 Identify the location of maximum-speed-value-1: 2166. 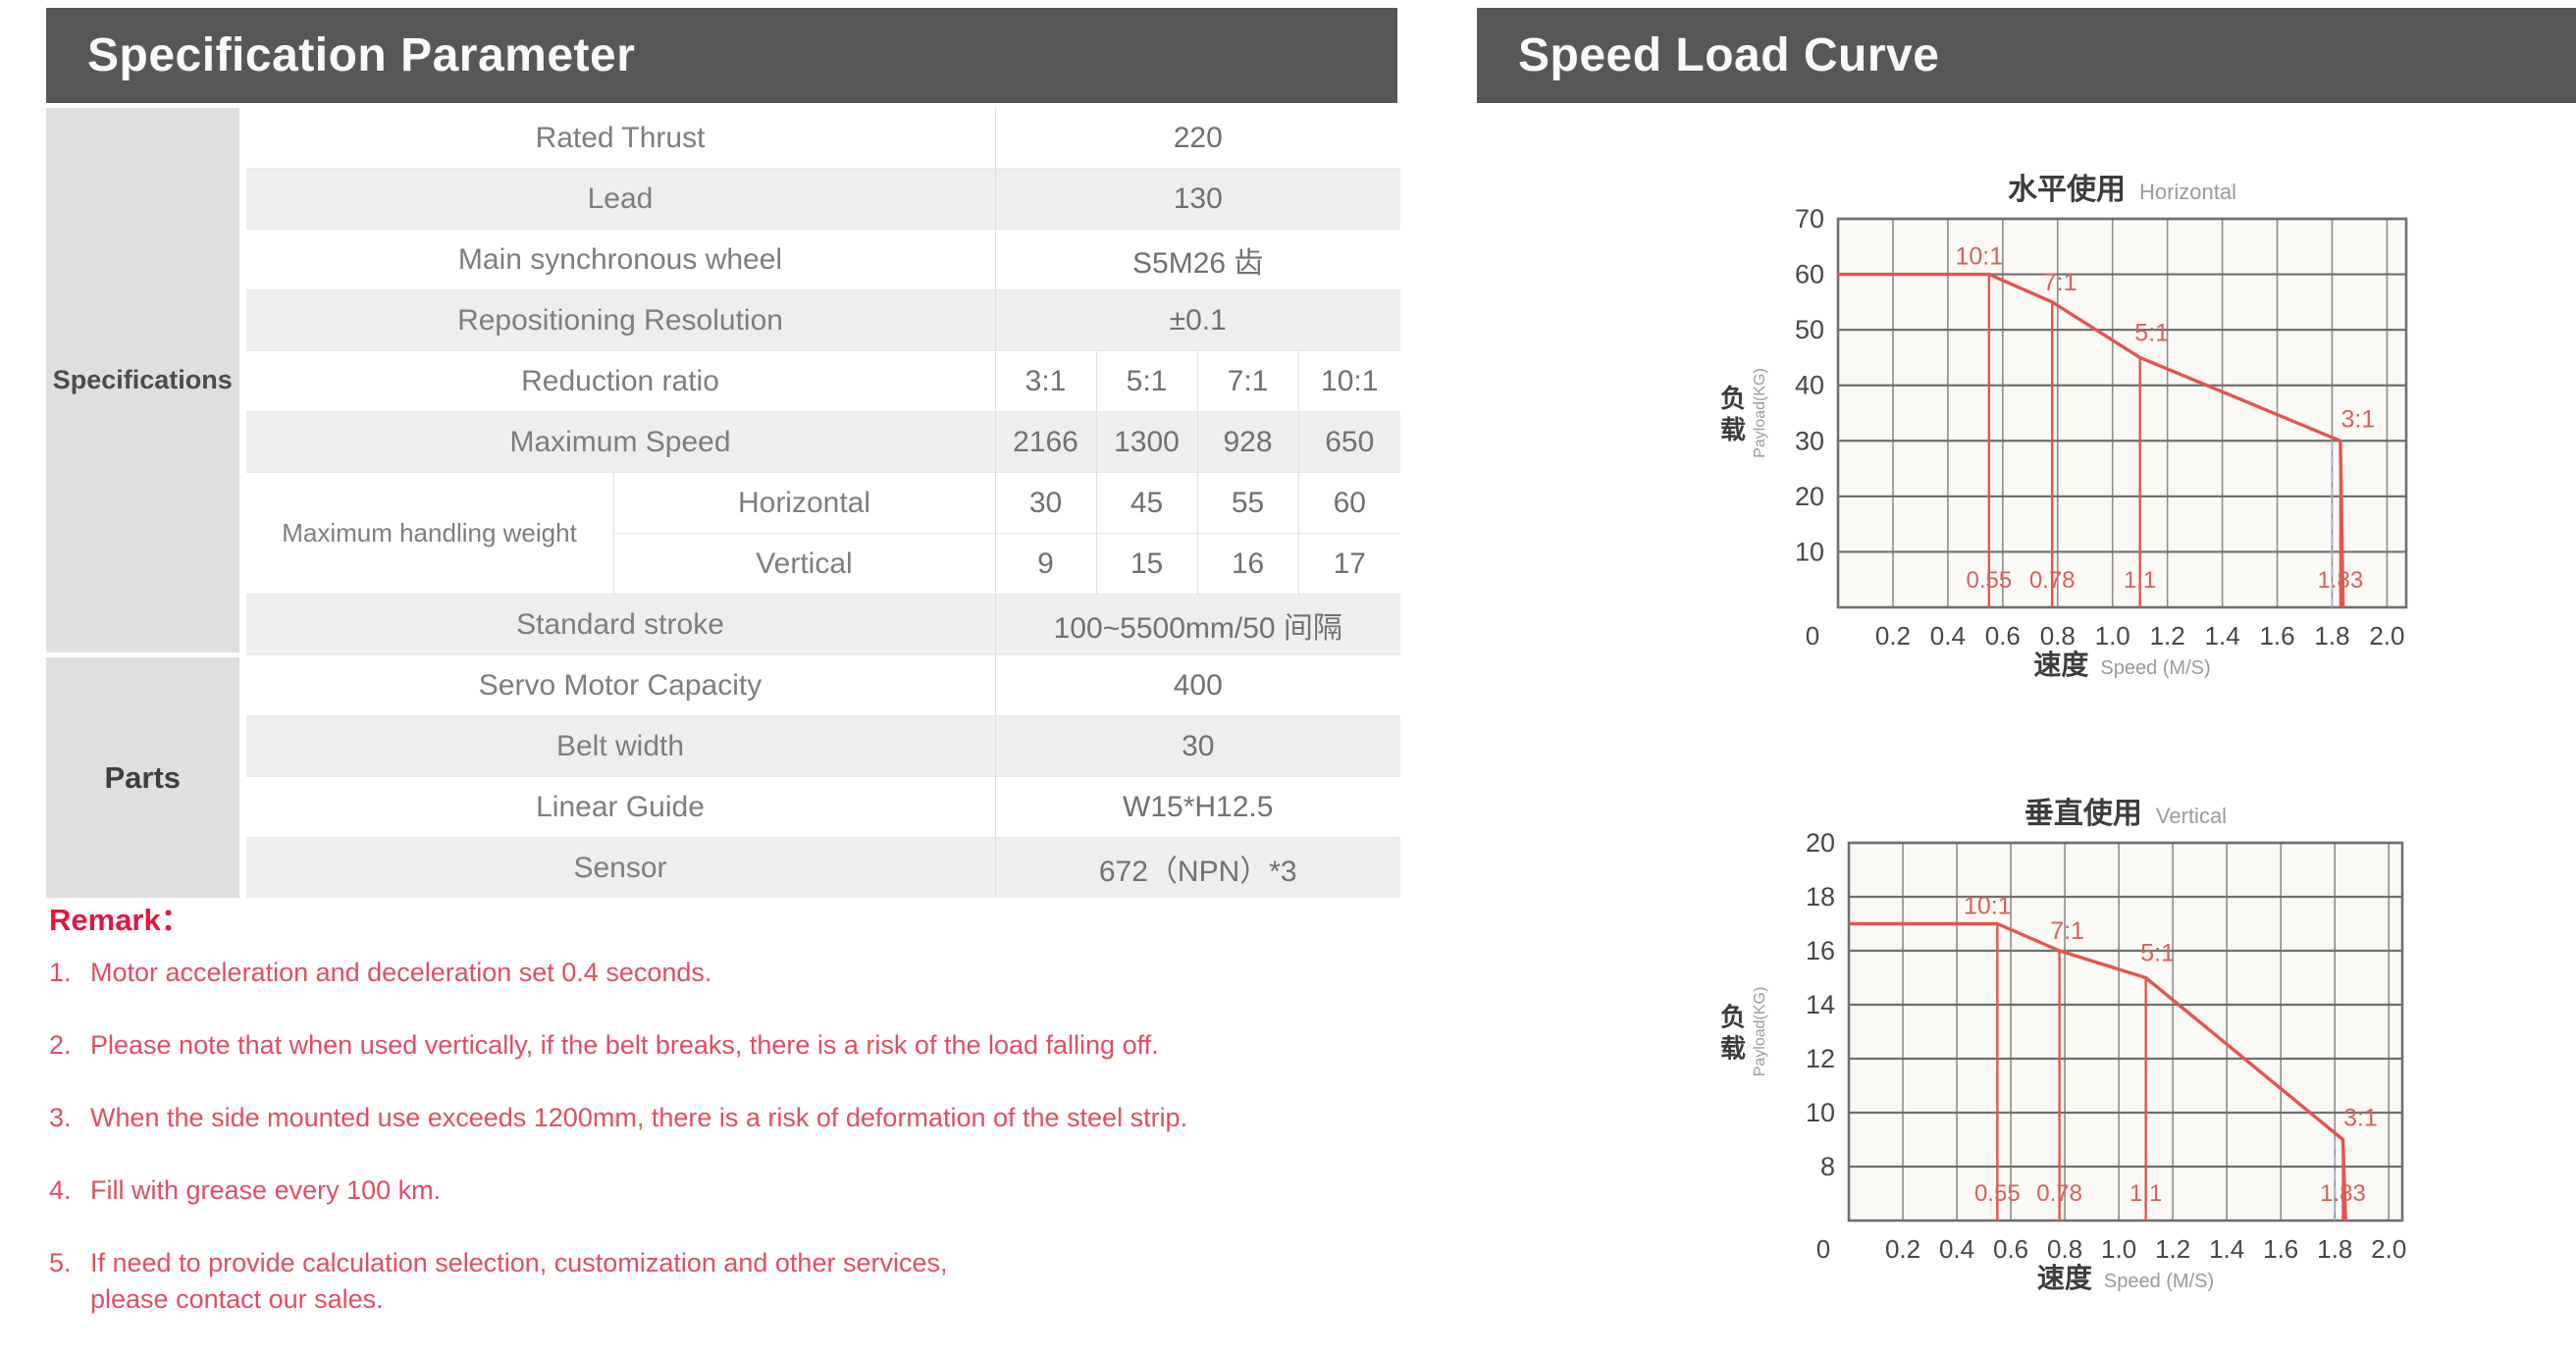
(1045, 442).